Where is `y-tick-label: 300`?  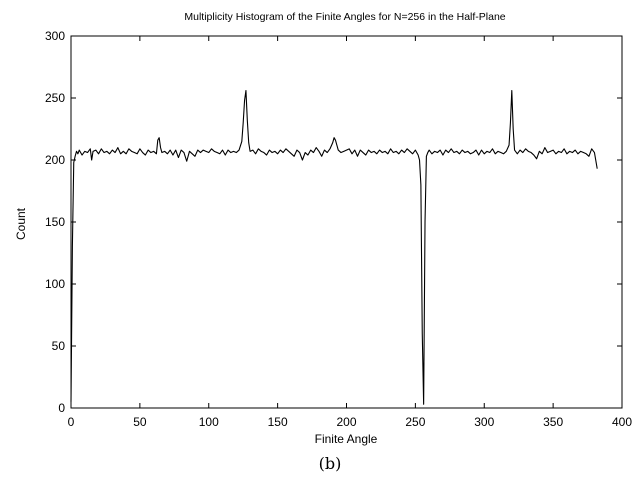
y-tick-label: 300 is located at coordinates (55, 36).